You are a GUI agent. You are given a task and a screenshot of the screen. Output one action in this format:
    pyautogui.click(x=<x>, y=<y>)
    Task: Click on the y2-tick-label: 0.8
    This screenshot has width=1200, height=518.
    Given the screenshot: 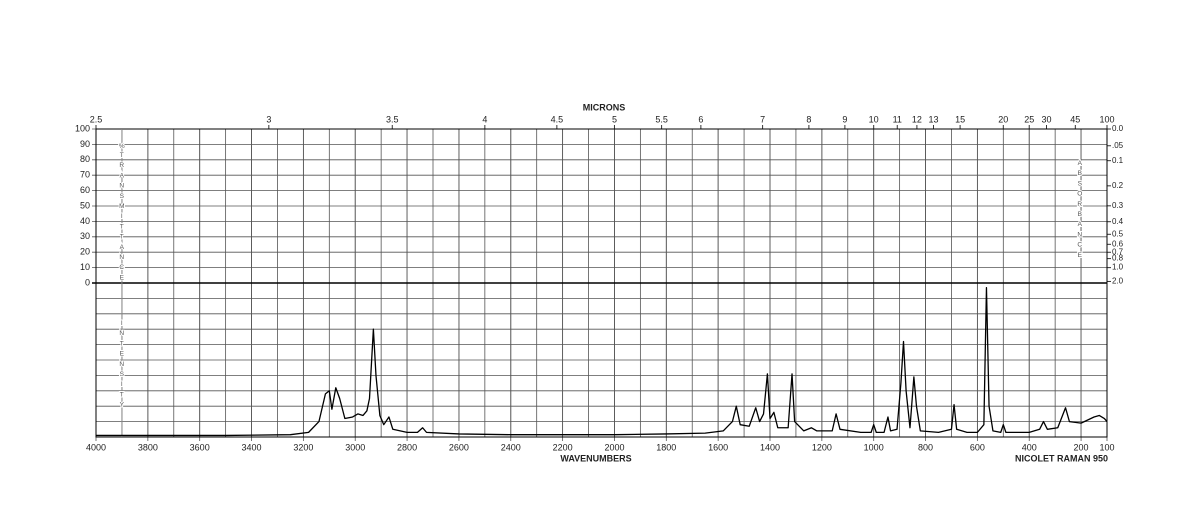 What is the action you would take?
    pyautogui.click(x=1118, y=258)
    